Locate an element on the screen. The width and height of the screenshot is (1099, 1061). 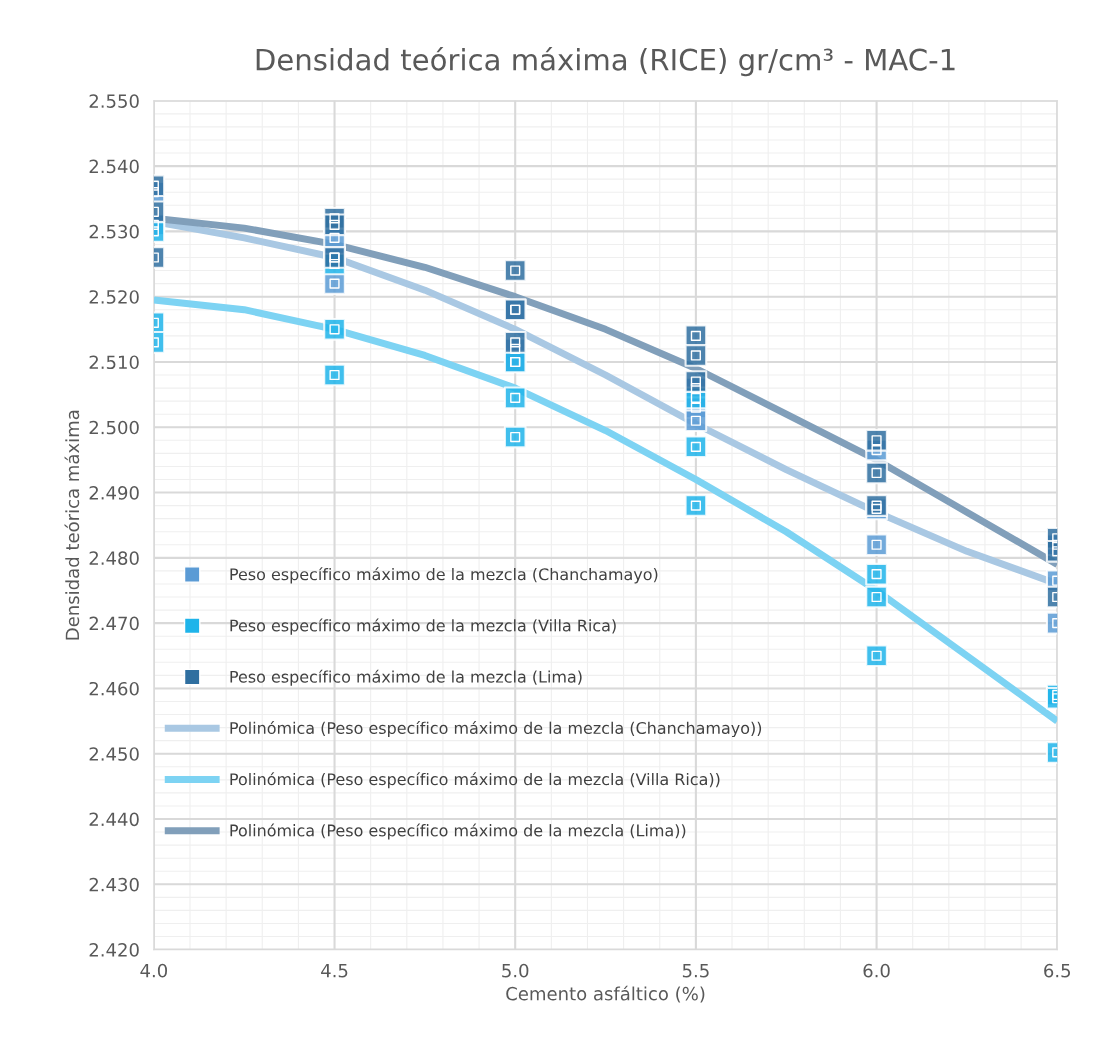
y-tick-label: 2.550 is located at coordinates (114, 101).